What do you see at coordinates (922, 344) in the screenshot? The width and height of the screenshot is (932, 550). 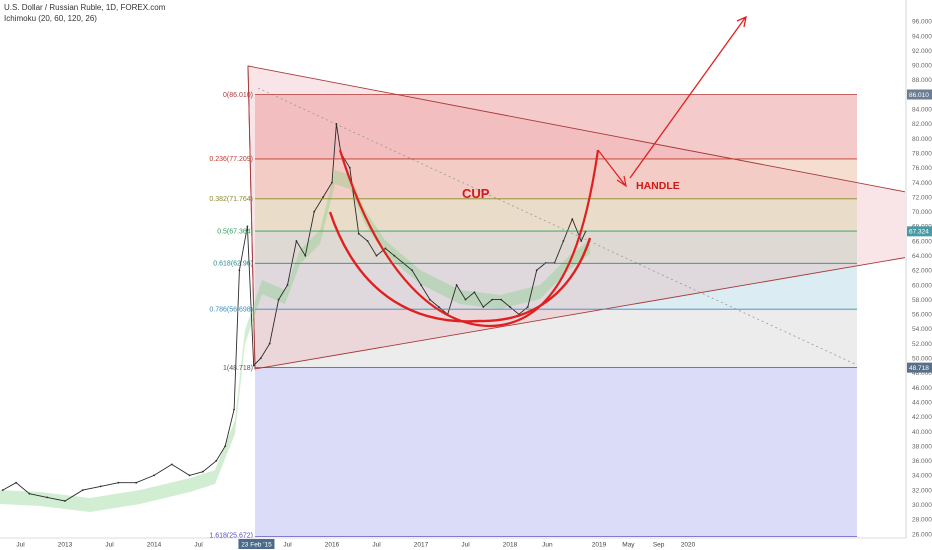 I see `y-tick-label: 52.000` at bounding box center [922, 344].